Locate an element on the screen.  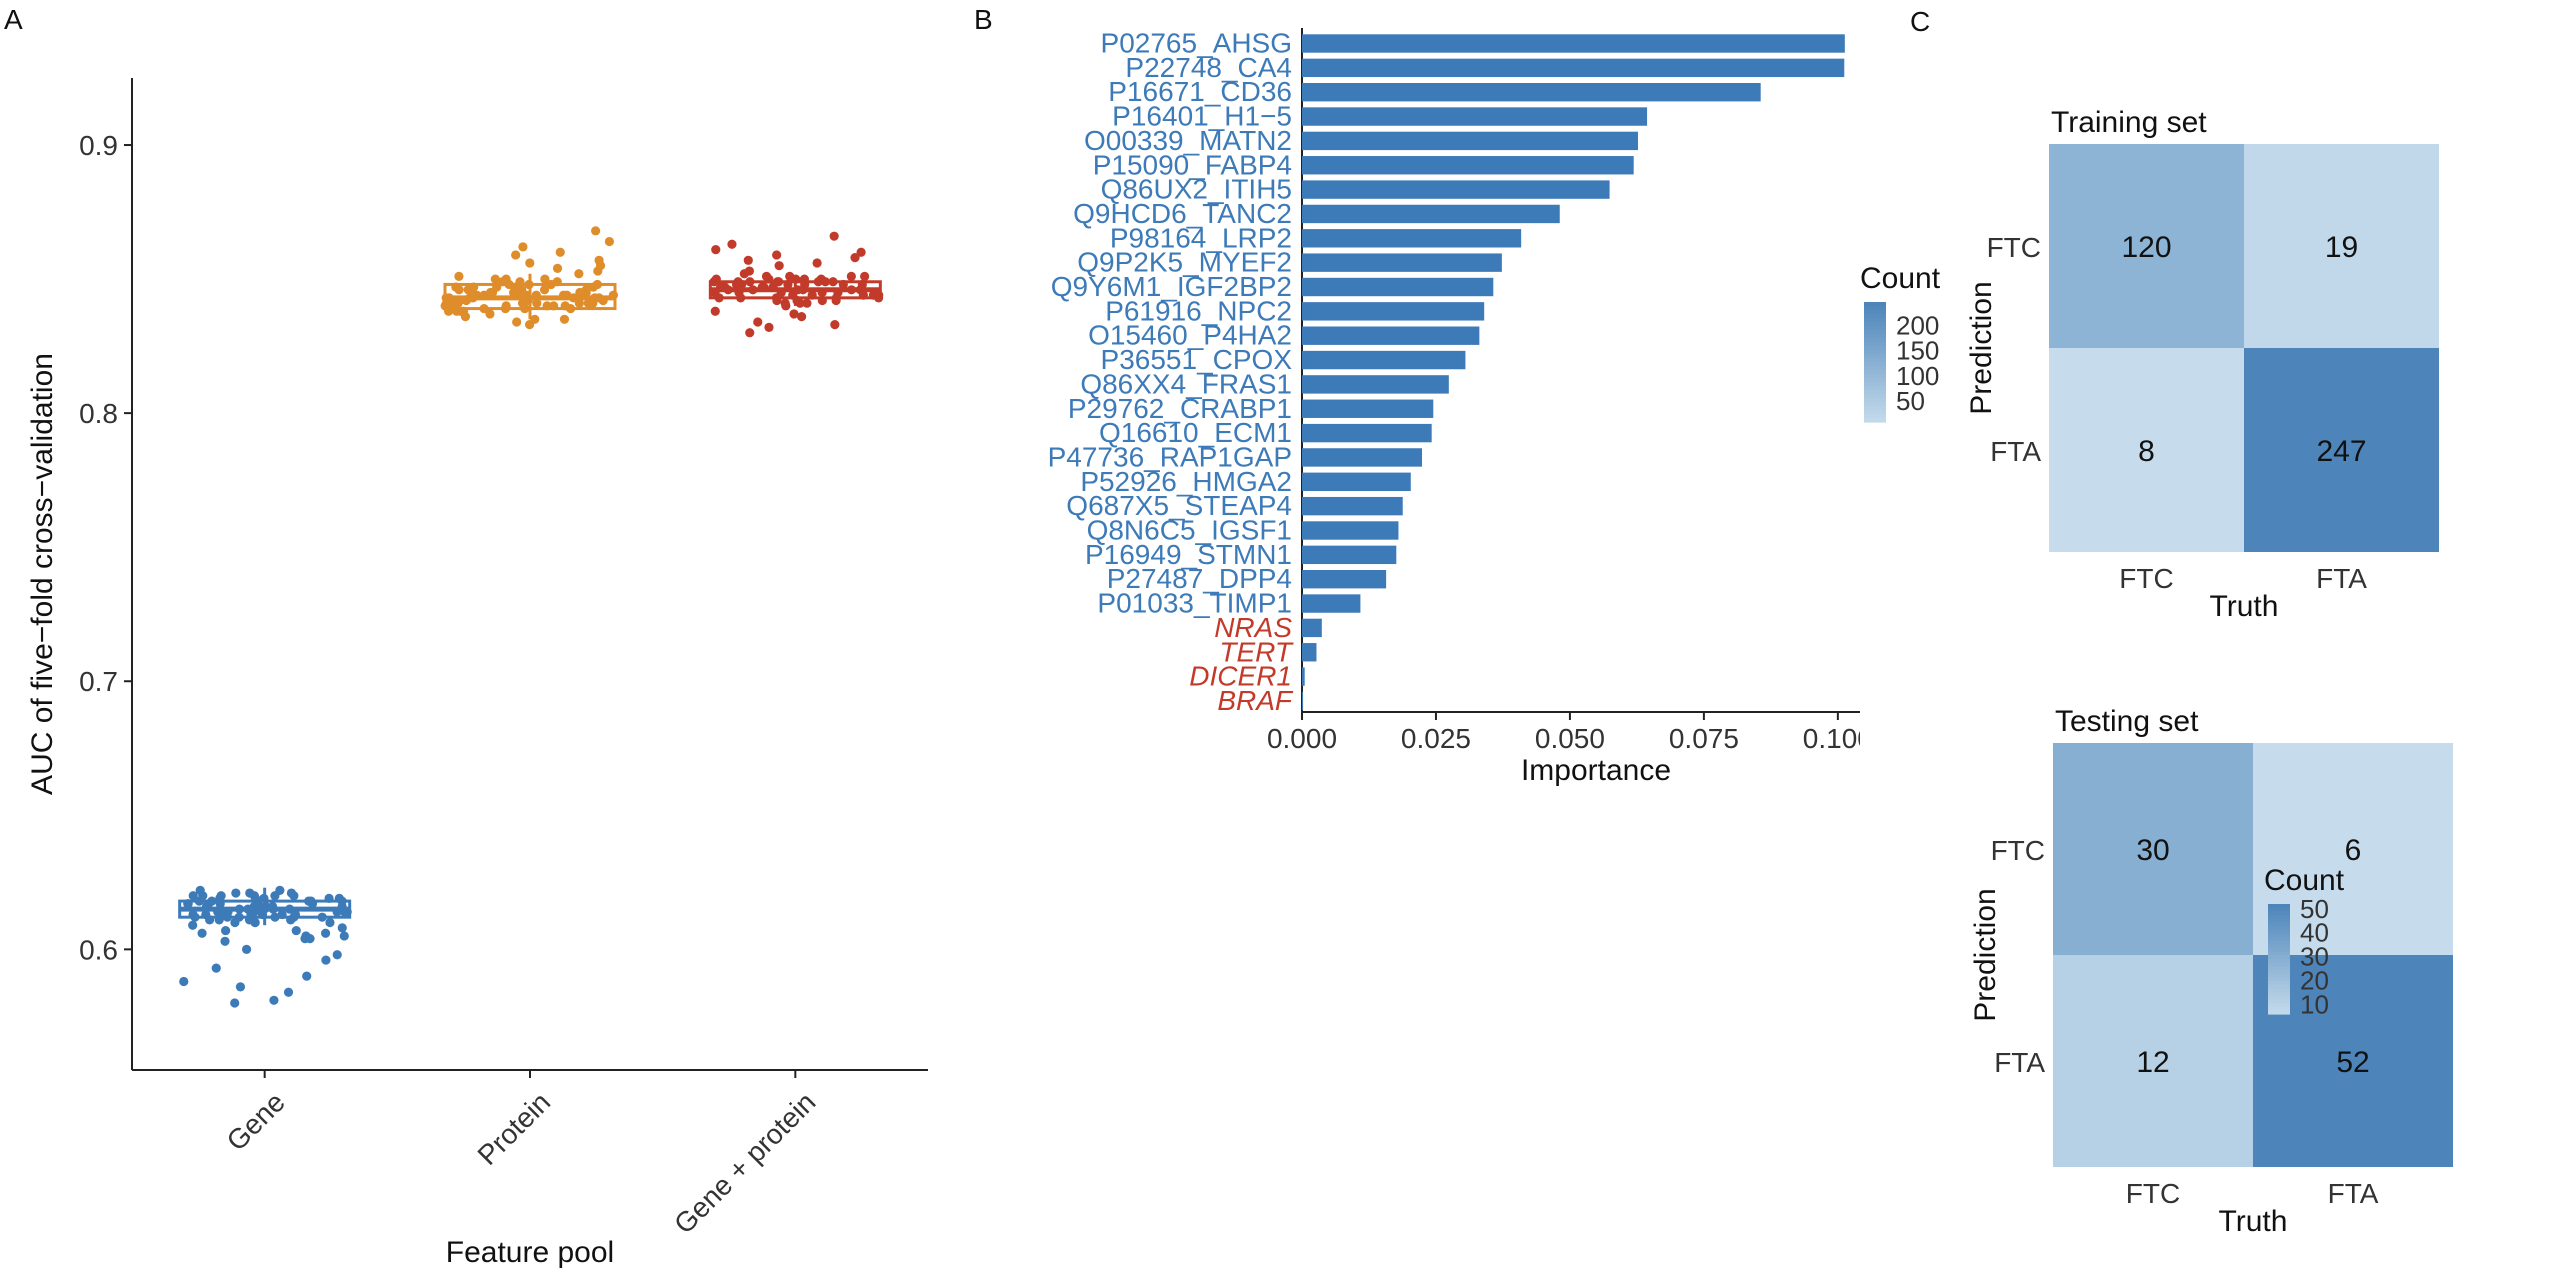
x-tick-label: Gene is located at coordinates (256, 1121).